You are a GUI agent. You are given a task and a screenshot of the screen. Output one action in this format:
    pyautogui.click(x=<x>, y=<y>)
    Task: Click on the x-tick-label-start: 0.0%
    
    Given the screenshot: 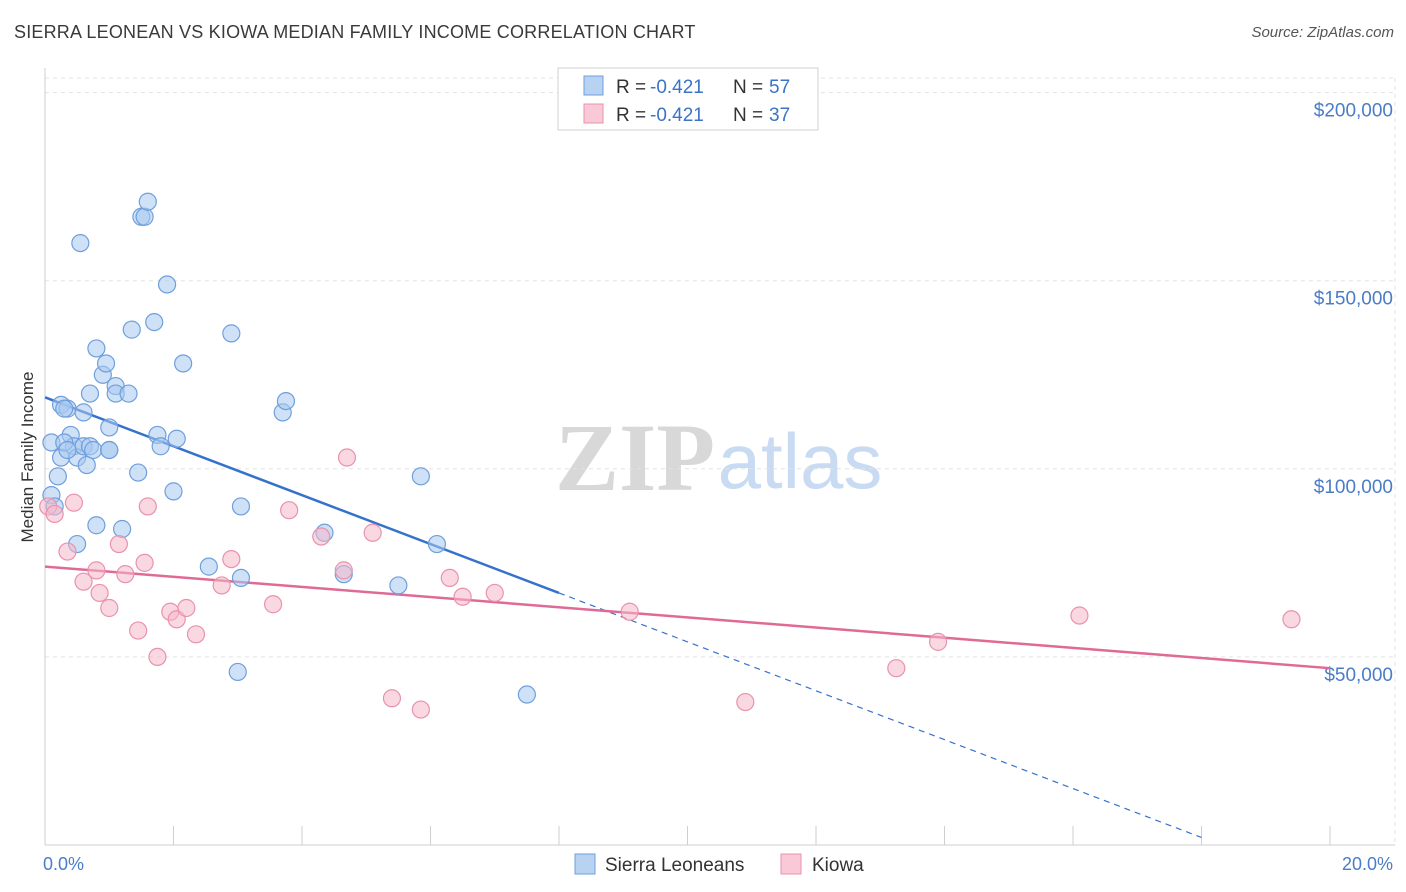 What is the action you would take?
    pyautogui.click(x=63, y=864)
    